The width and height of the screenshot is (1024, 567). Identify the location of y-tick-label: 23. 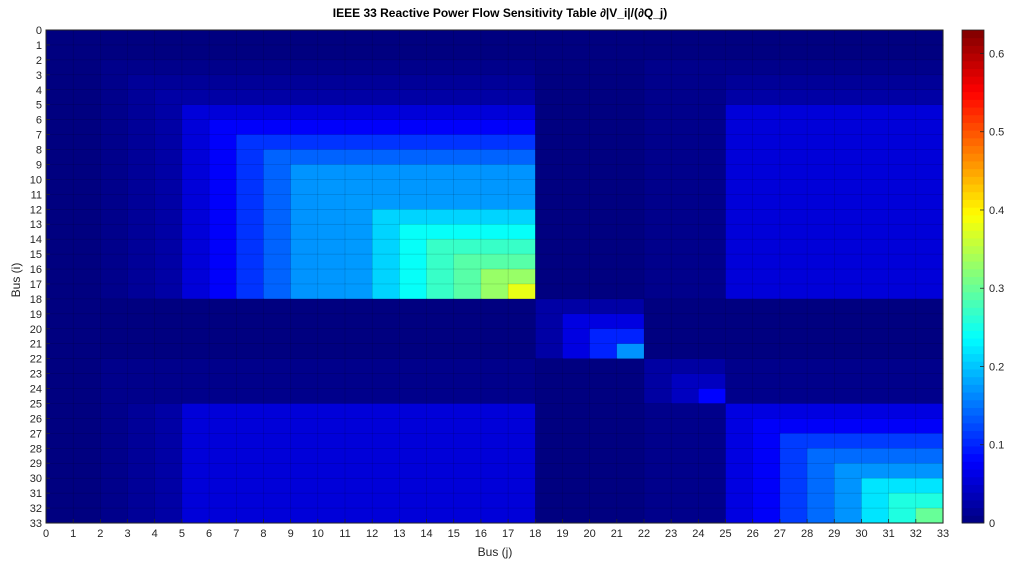
(36, 375).